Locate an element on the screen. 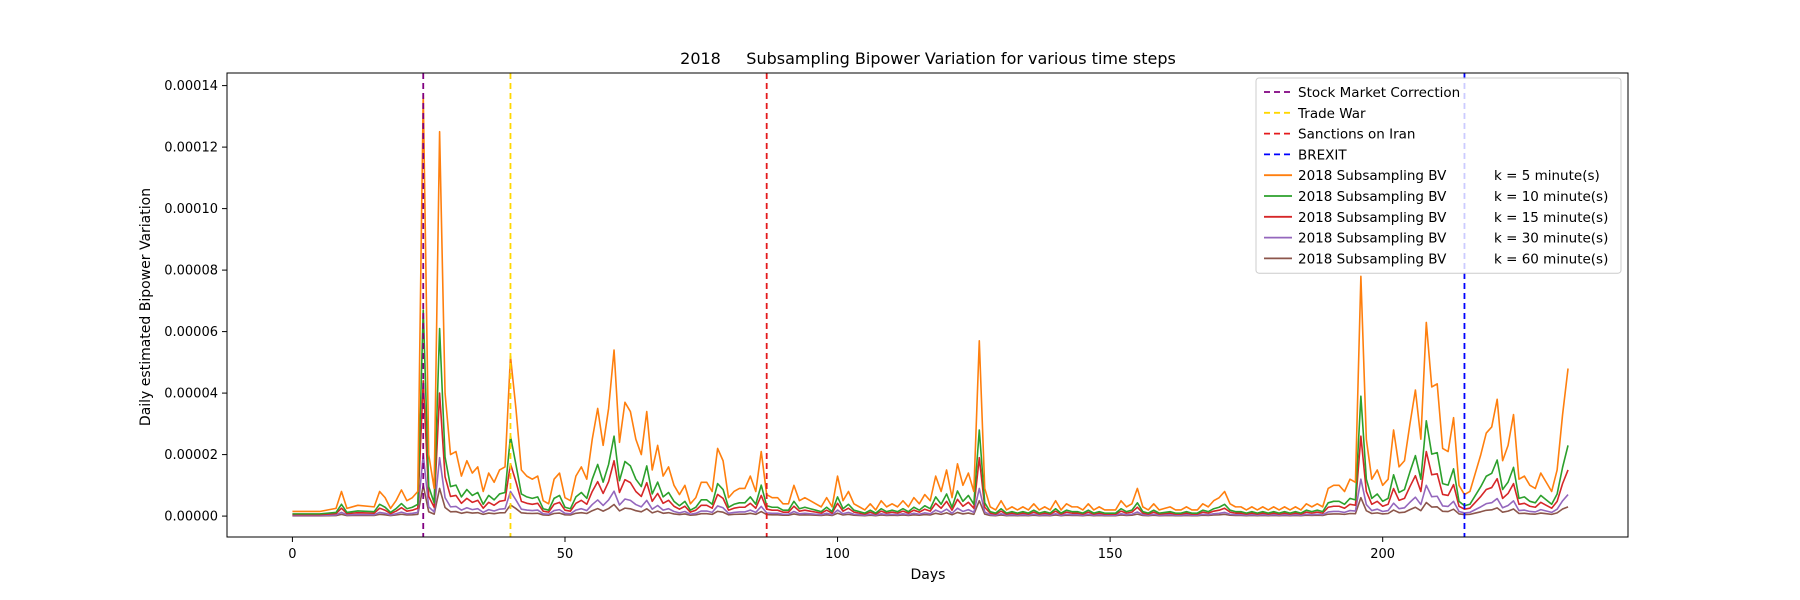 The image size is (1800, 600). y-tick-label: 0.00004 is located at coordinates (191, 394).